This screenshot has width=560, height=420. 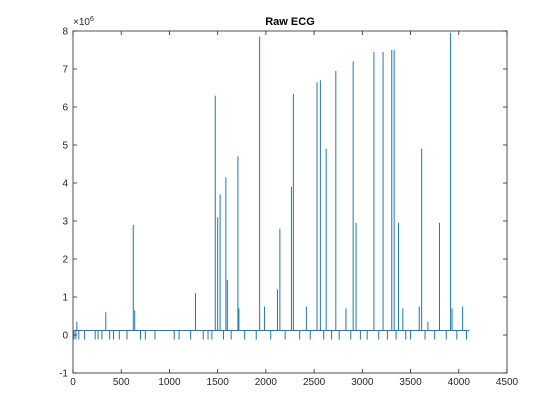 I want to click on x-tick-label: 2500, so click(x=314, y=382).